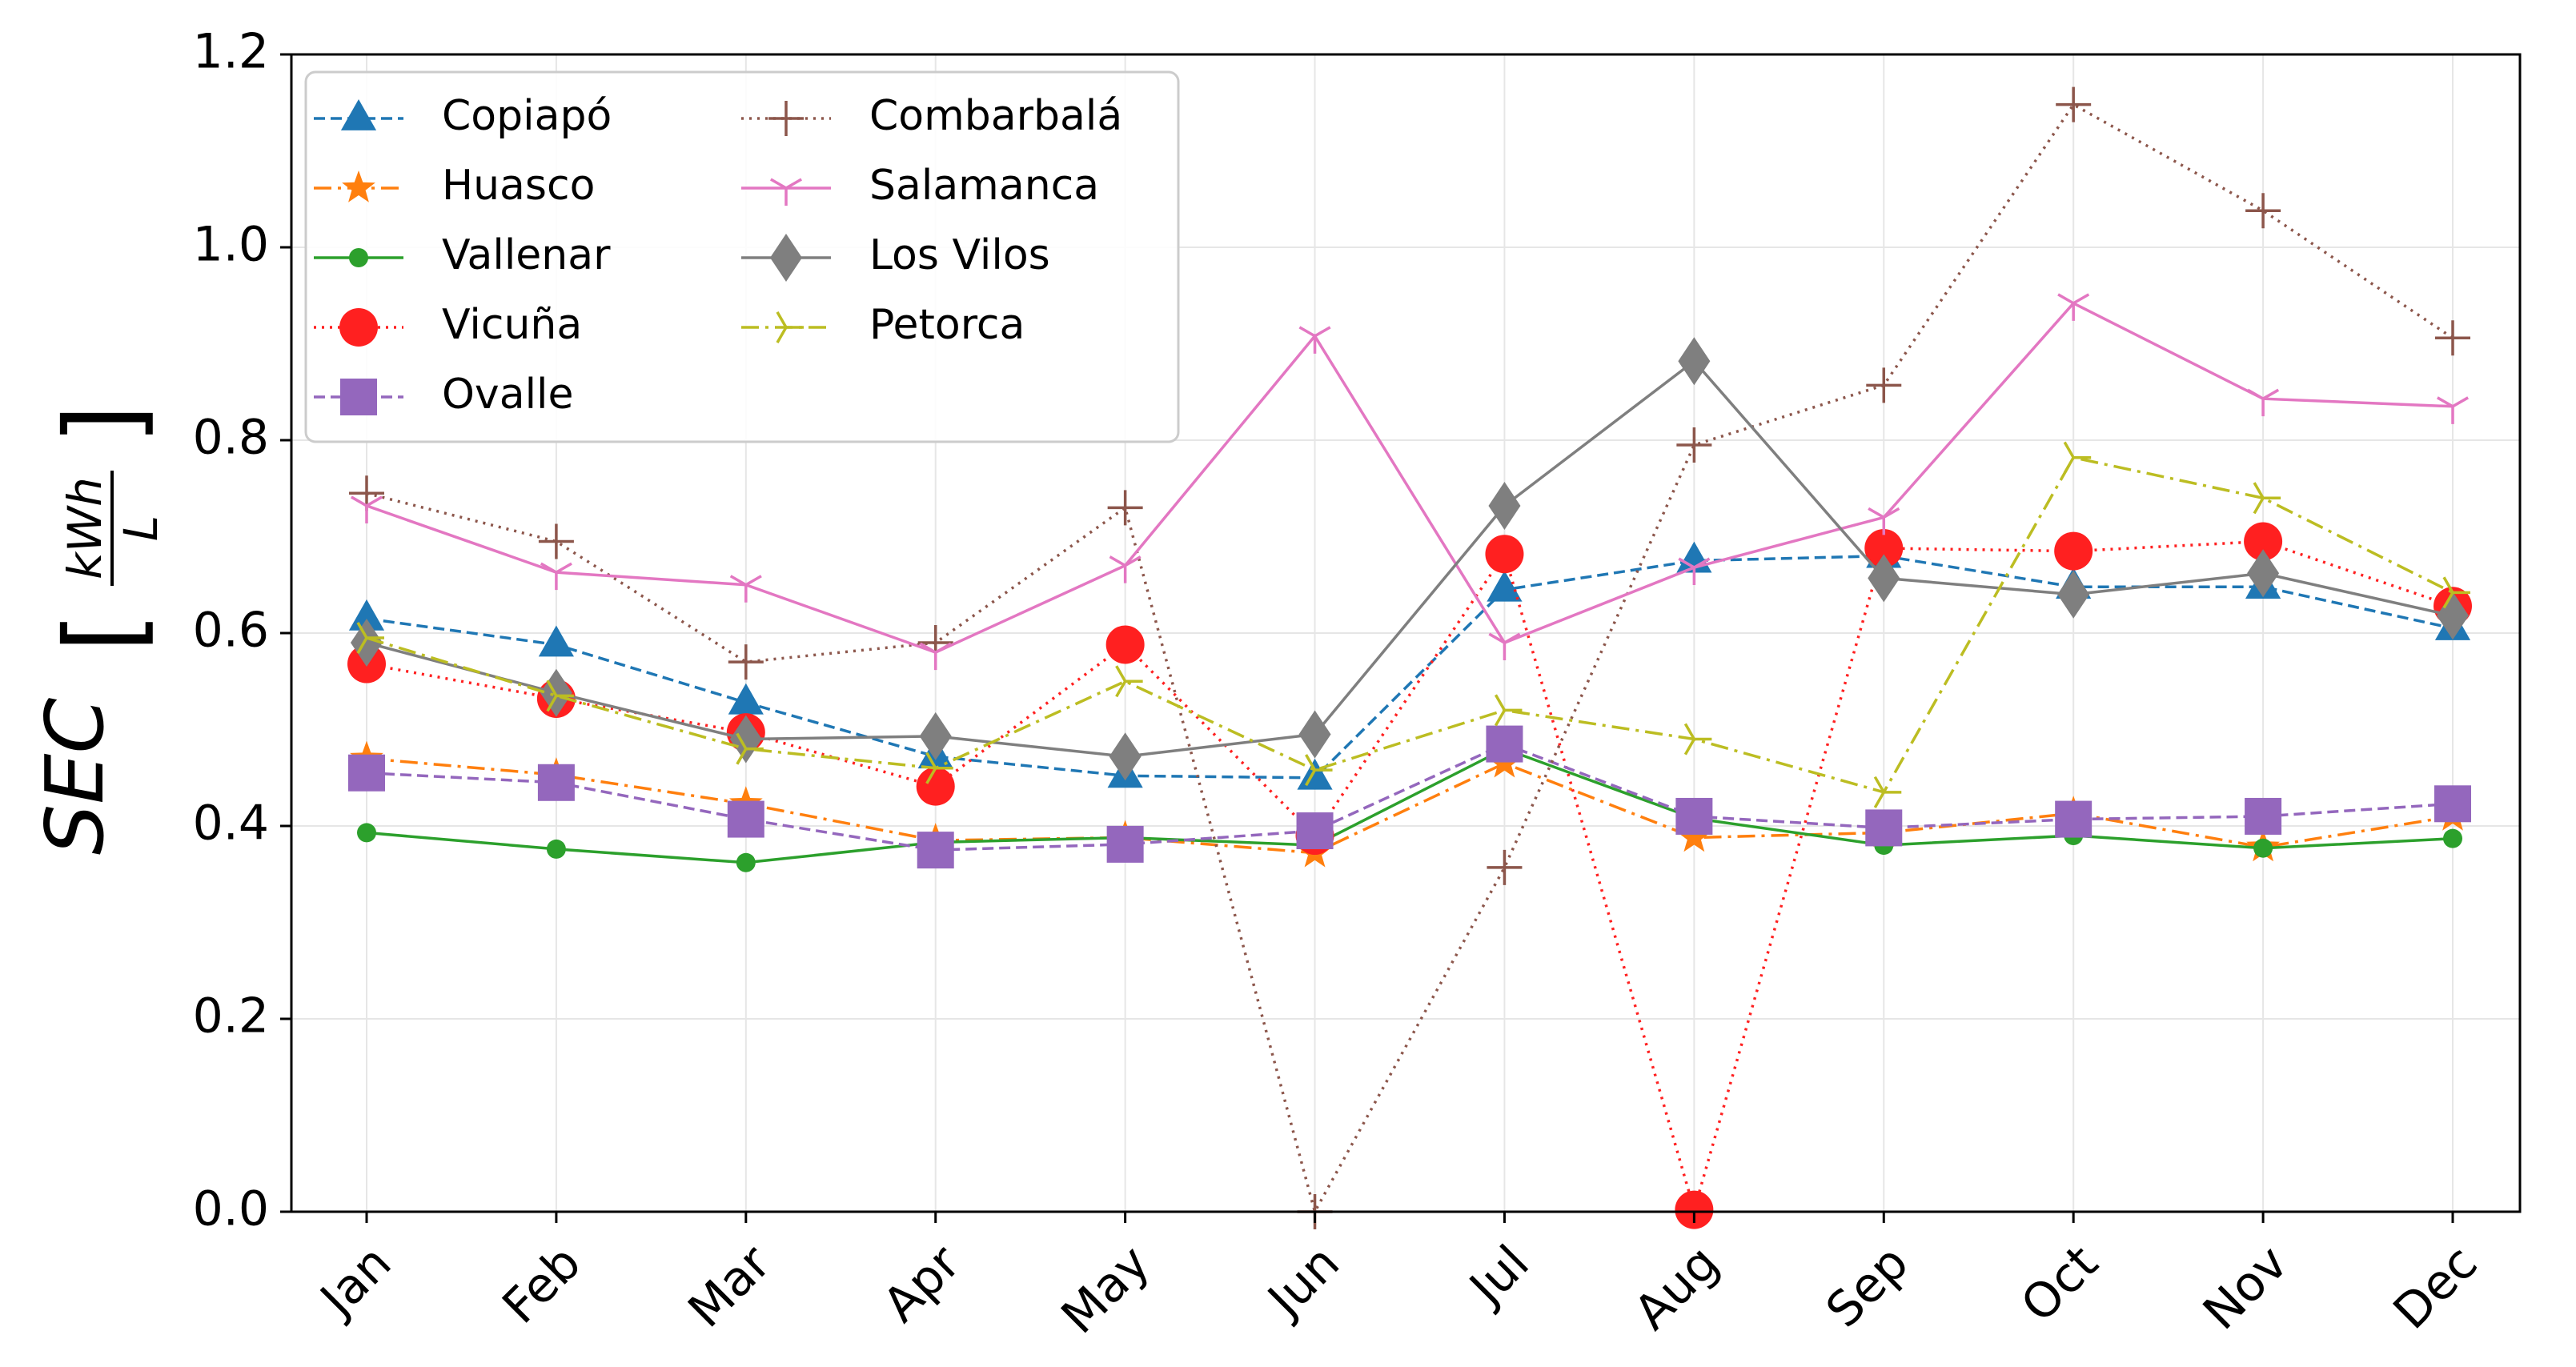 This screenshot has height=1367, width=2576. I want to click on legend-item-salamanca: Salamanca, so click(920, 186).